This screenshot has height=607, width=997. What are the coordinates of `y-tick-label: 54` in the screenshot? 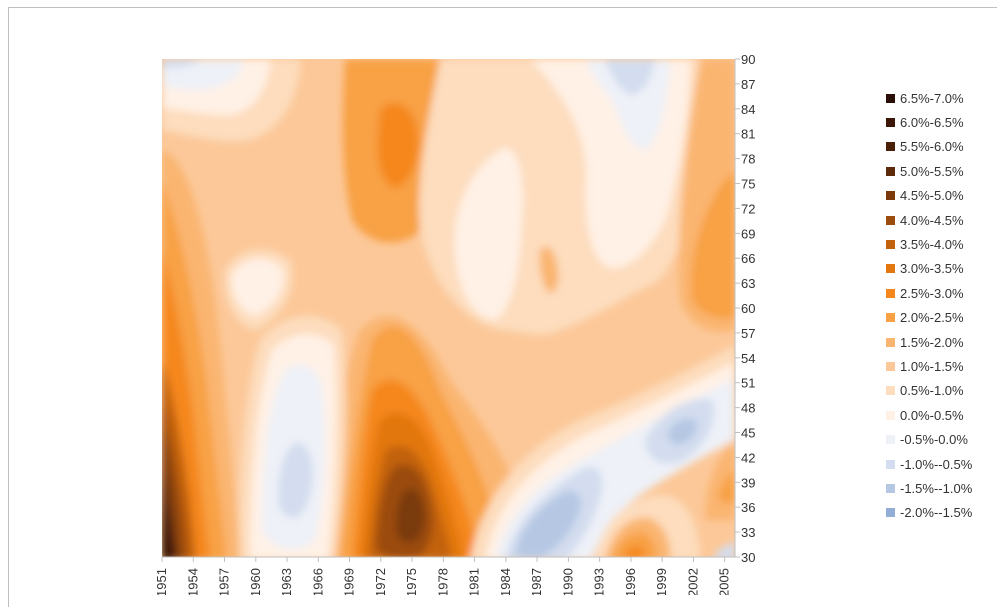 It's located at (748, 358).